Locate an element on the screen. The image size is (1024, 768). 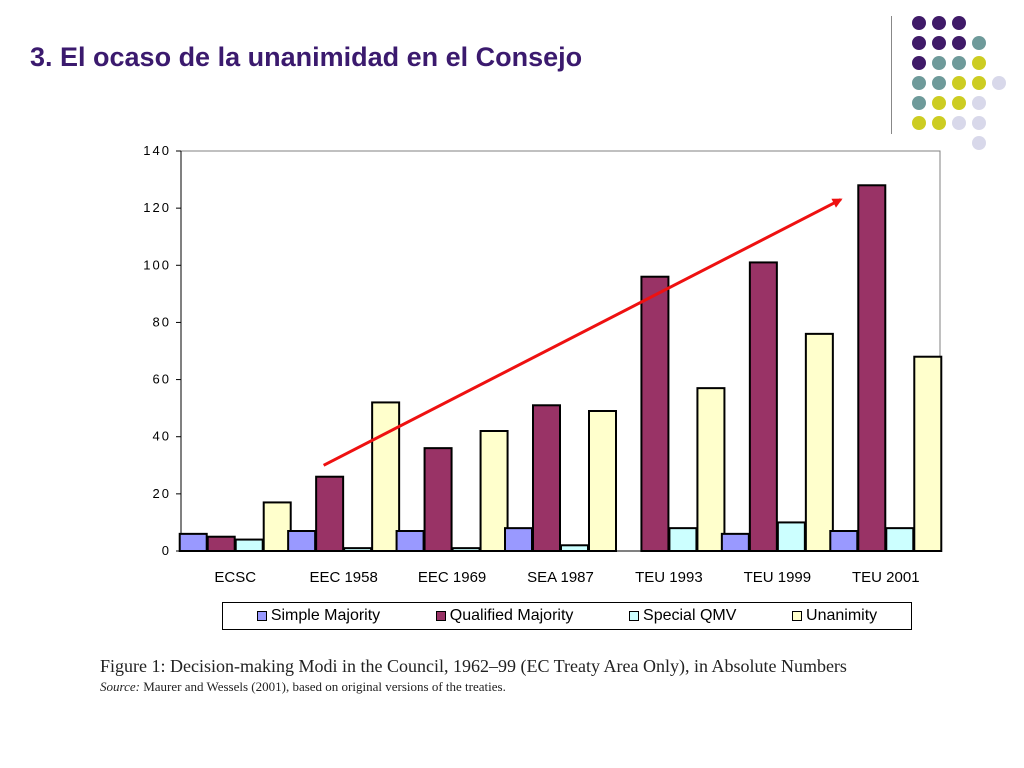
bar-unanimity-eec-1958 is located at coordinates (386, 476).